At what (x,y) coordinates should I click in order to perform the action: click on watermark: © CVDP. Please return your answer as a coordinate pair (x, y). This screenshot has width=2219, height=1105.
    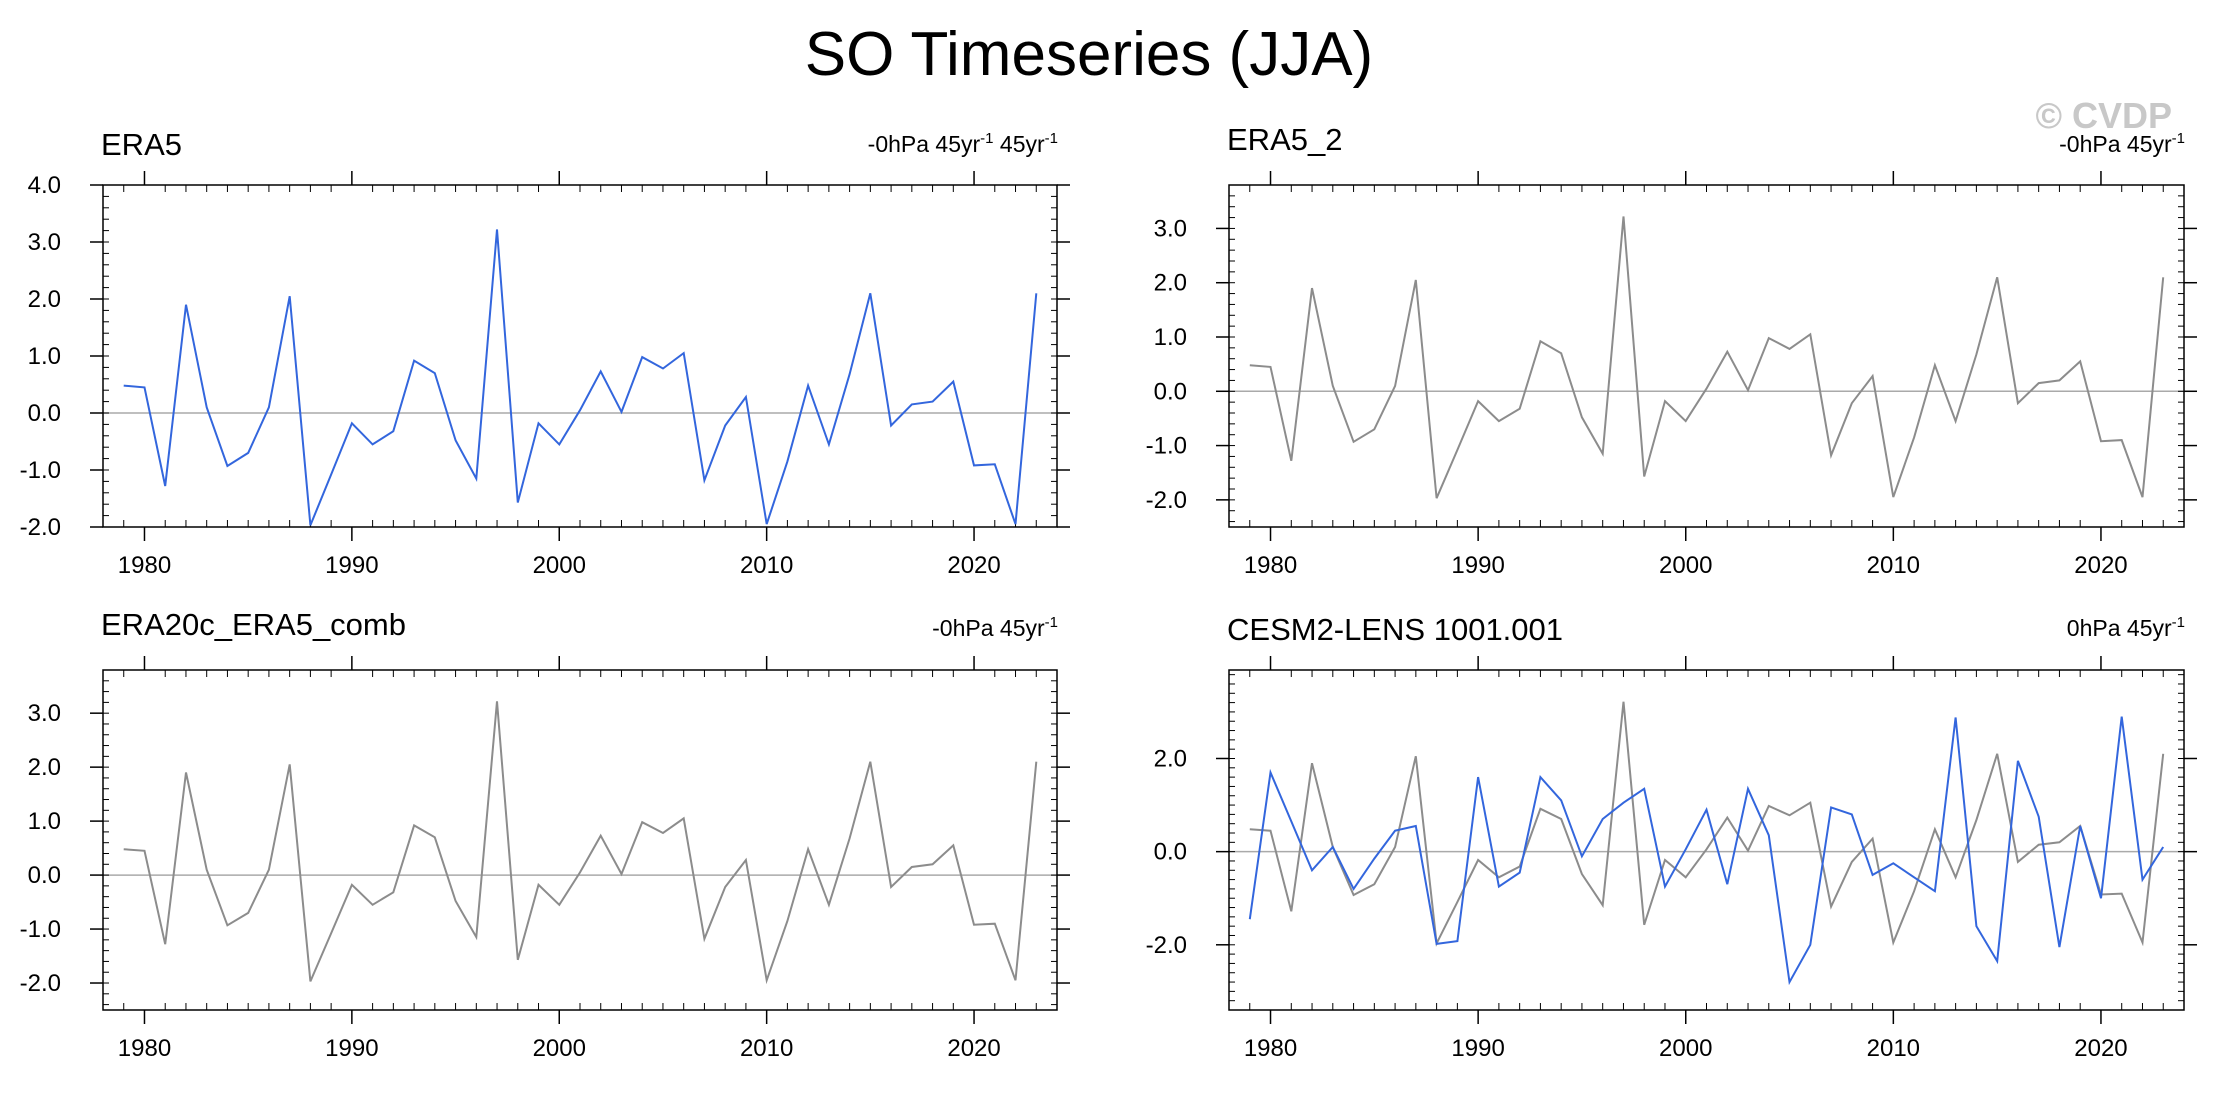
    Looking at the image, I should click on (2103, 115).